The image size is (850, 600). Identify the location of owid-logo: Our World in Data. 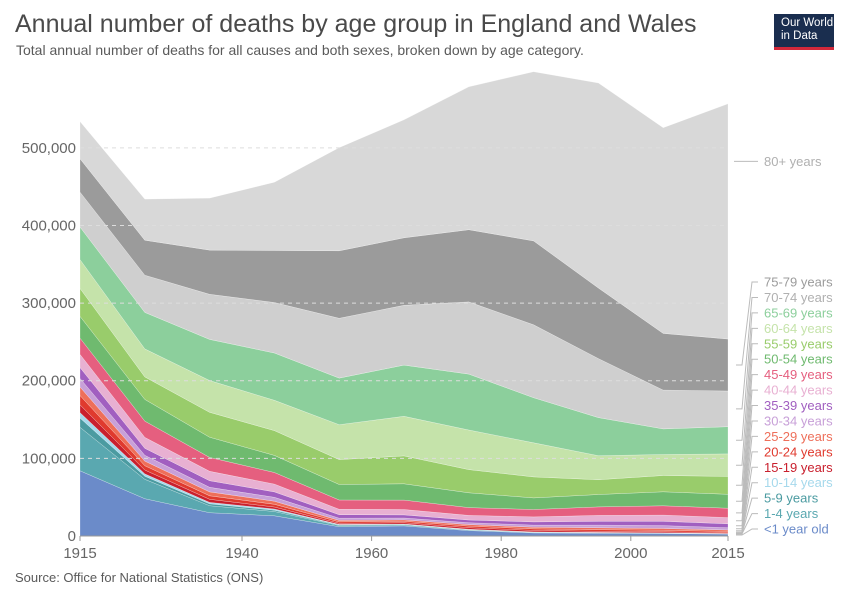
(804, 32).